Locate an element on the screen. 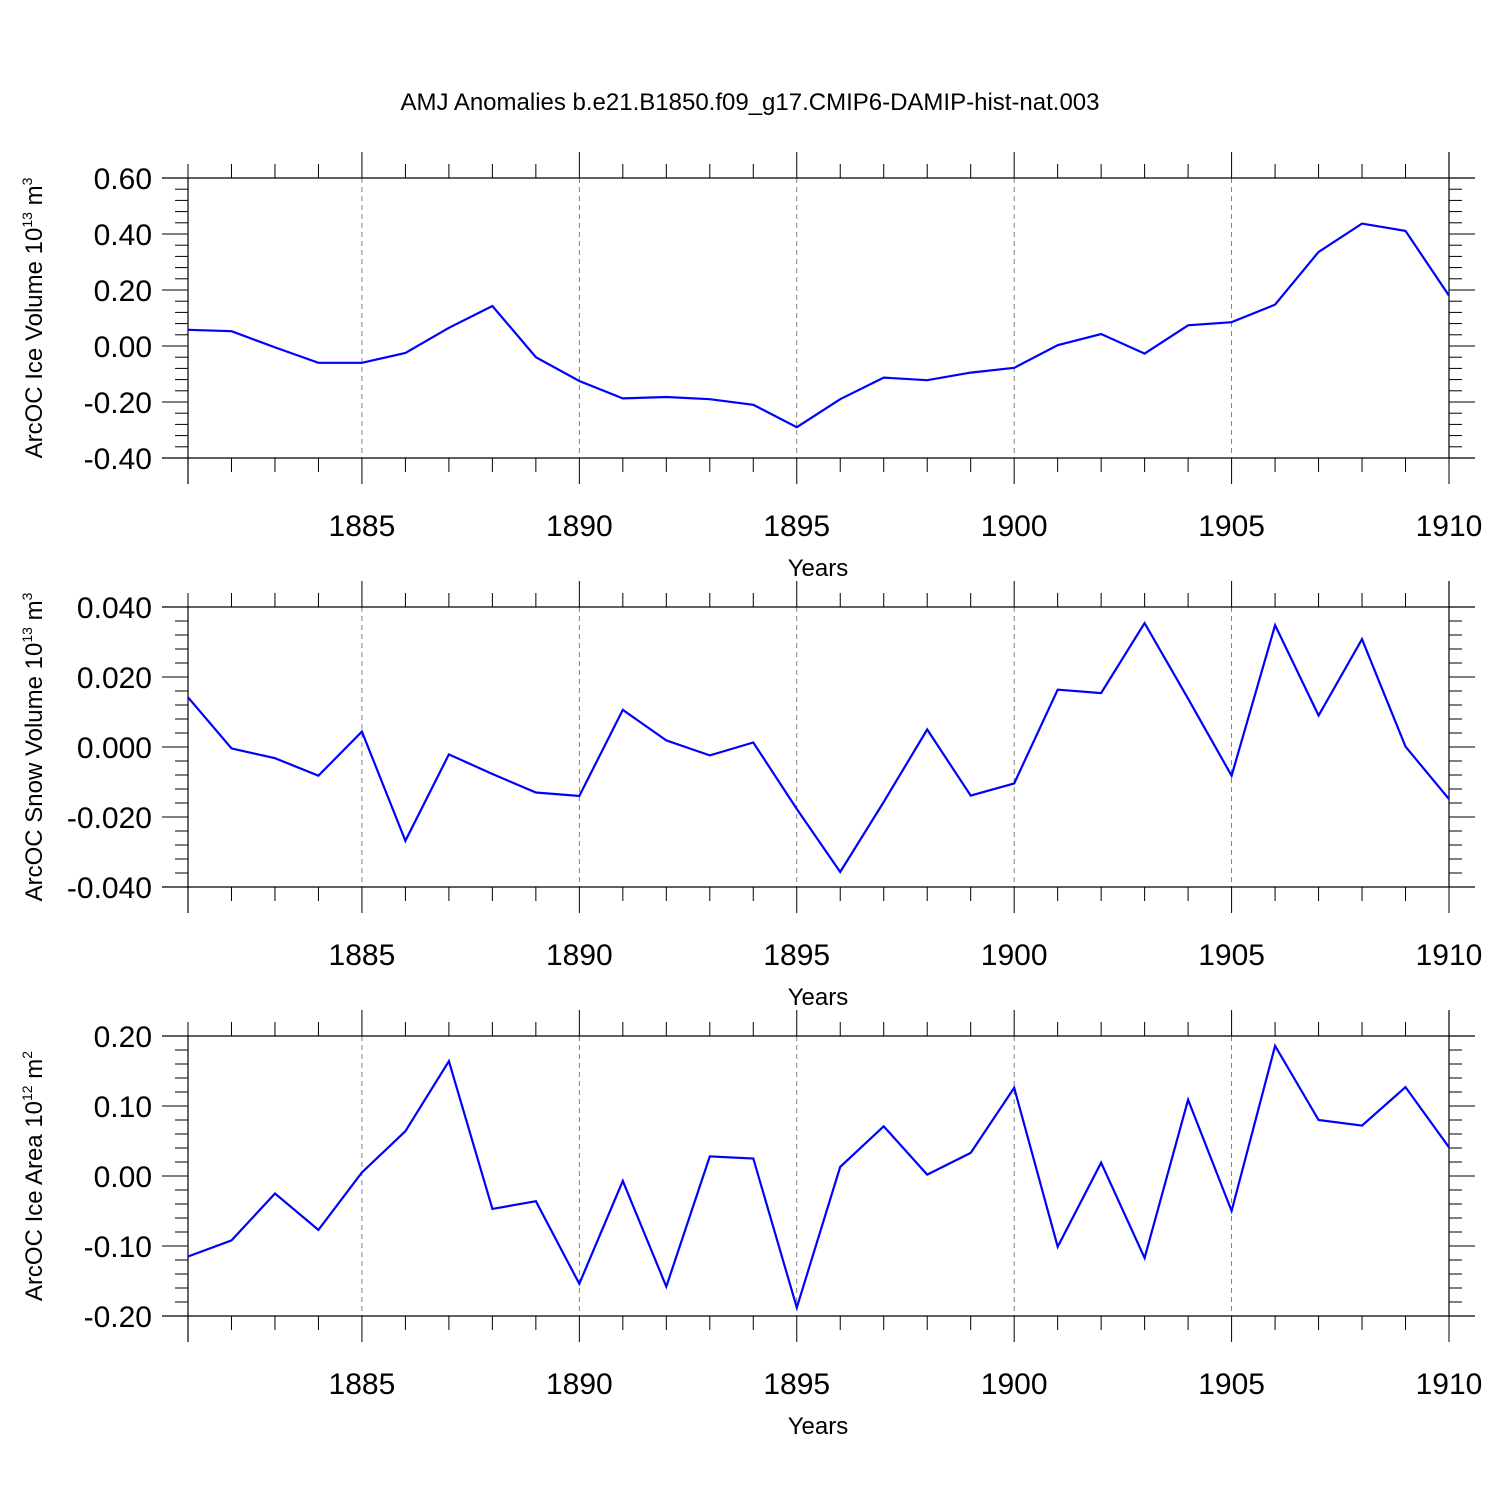  y-tick-label: 0.040 is located at coordinates (114, 608).